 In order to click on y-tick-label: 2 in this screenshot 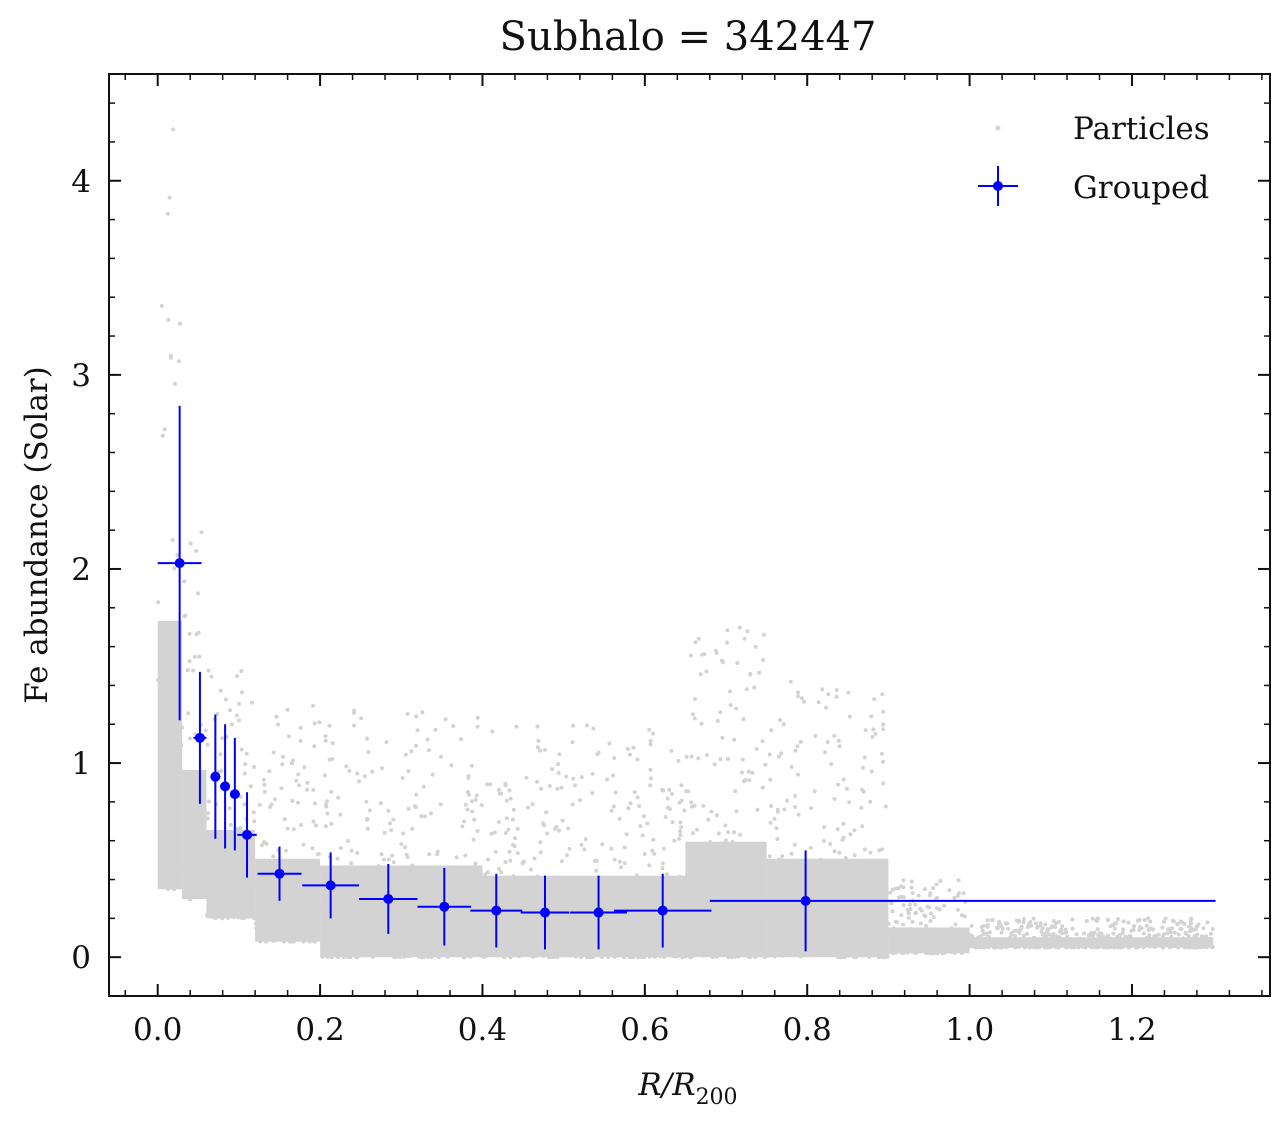, I will do `click(81, 570)`.